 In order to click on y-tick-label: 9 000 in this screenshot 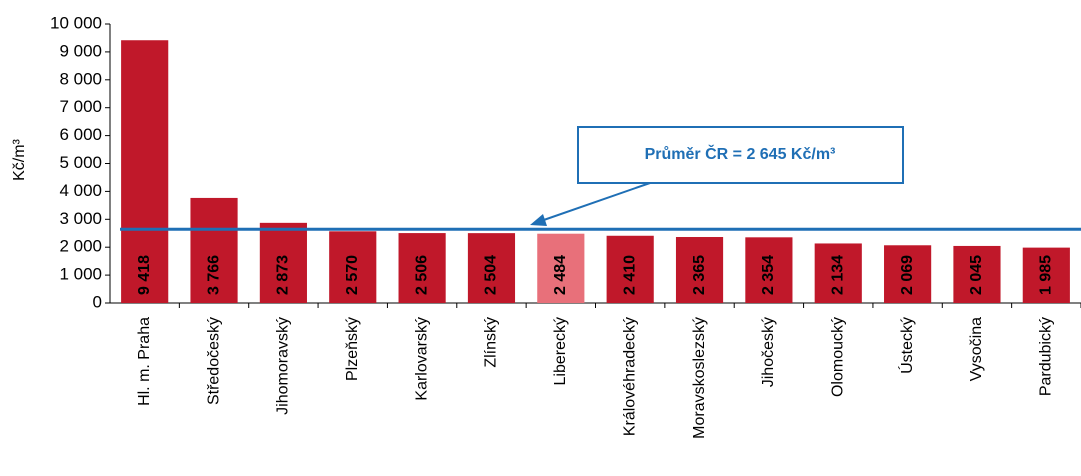, I will do `click(80, 50)`.